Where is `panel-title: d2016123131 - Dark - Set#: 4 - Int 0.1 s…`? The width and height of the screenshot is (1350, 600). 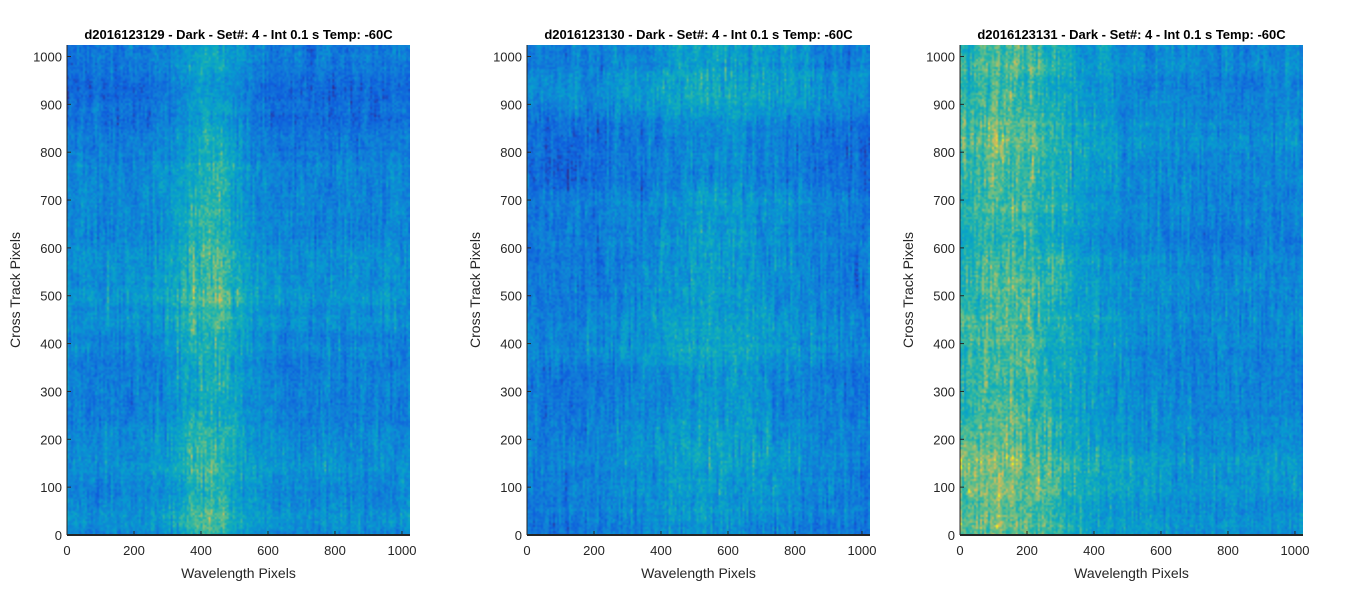
panel-title: d2016123131 - Dark - Set#: 4 - Int 0.1 s… is located at coordinates (1131, 34).